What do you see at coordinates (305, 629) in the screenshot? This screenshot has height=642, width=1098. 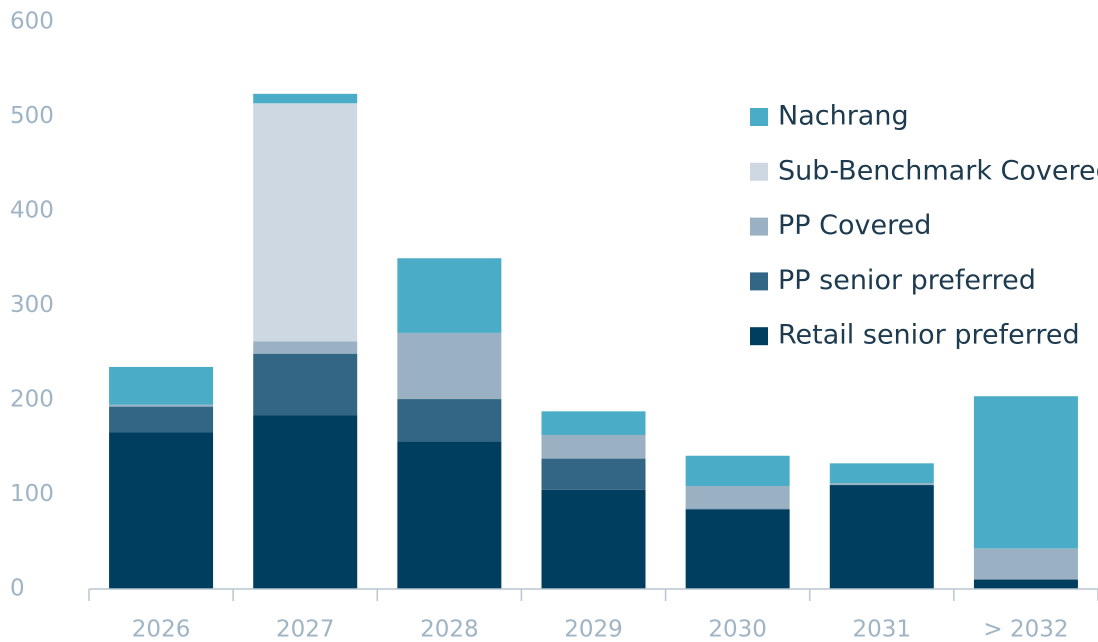 I see `x-tick-label: 2027` at bounding box center [305, 629].